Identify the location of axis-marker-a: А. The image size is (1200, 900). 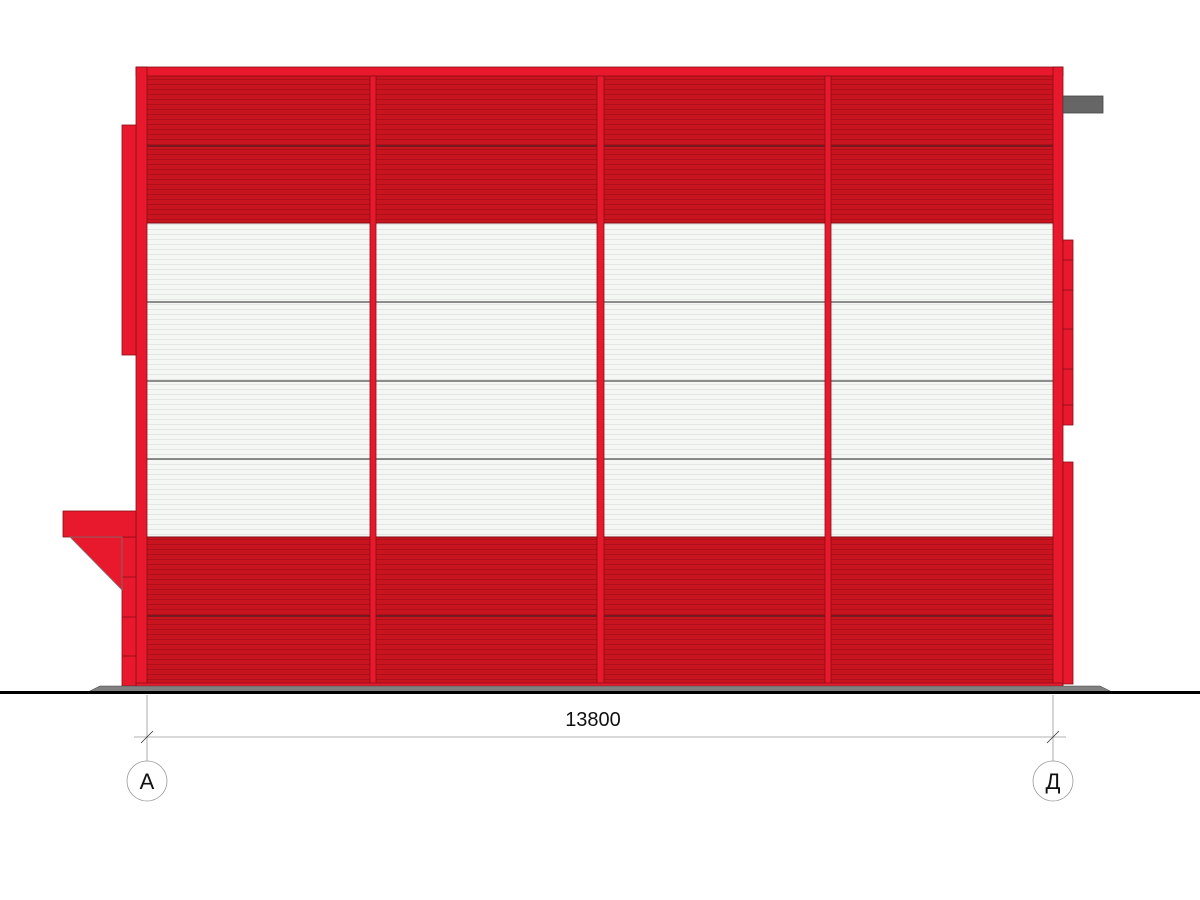
(147, 781).